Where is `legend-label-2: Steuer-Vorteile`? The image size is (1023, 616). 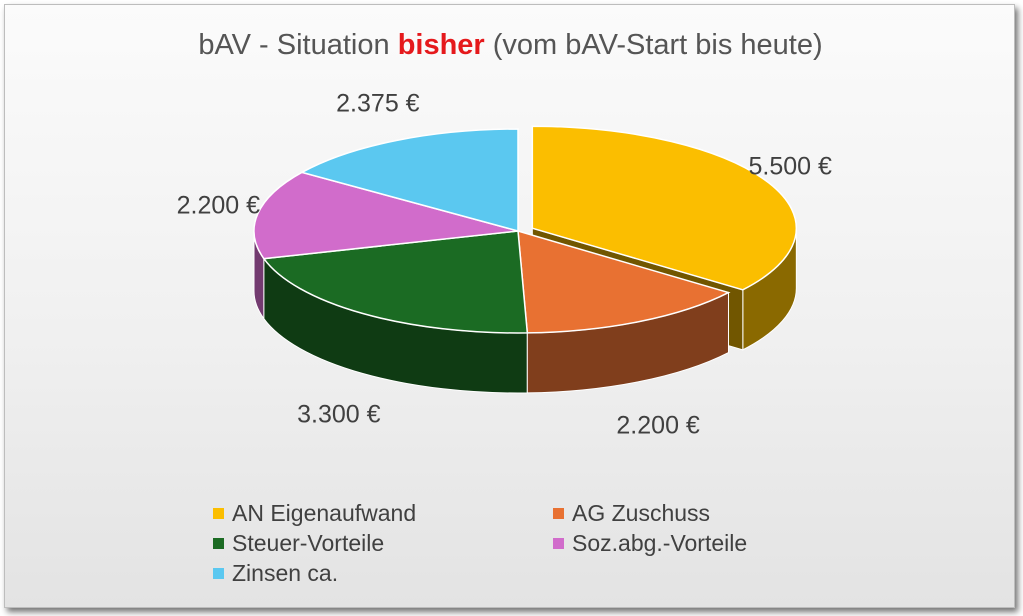
legend-label-2: Steuer-Vorteile is located at coordinates (308, 543).